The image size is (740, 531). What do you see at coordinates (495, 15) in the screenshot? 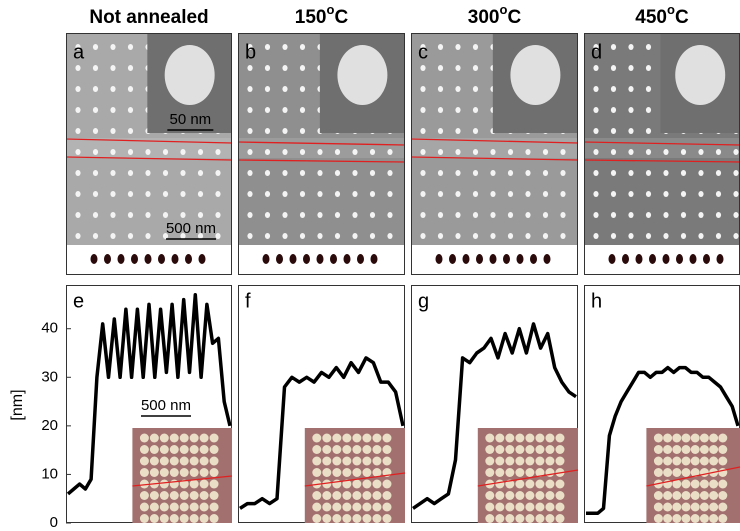
I see `column-header: 300oC` at bounding box center [495, 15].